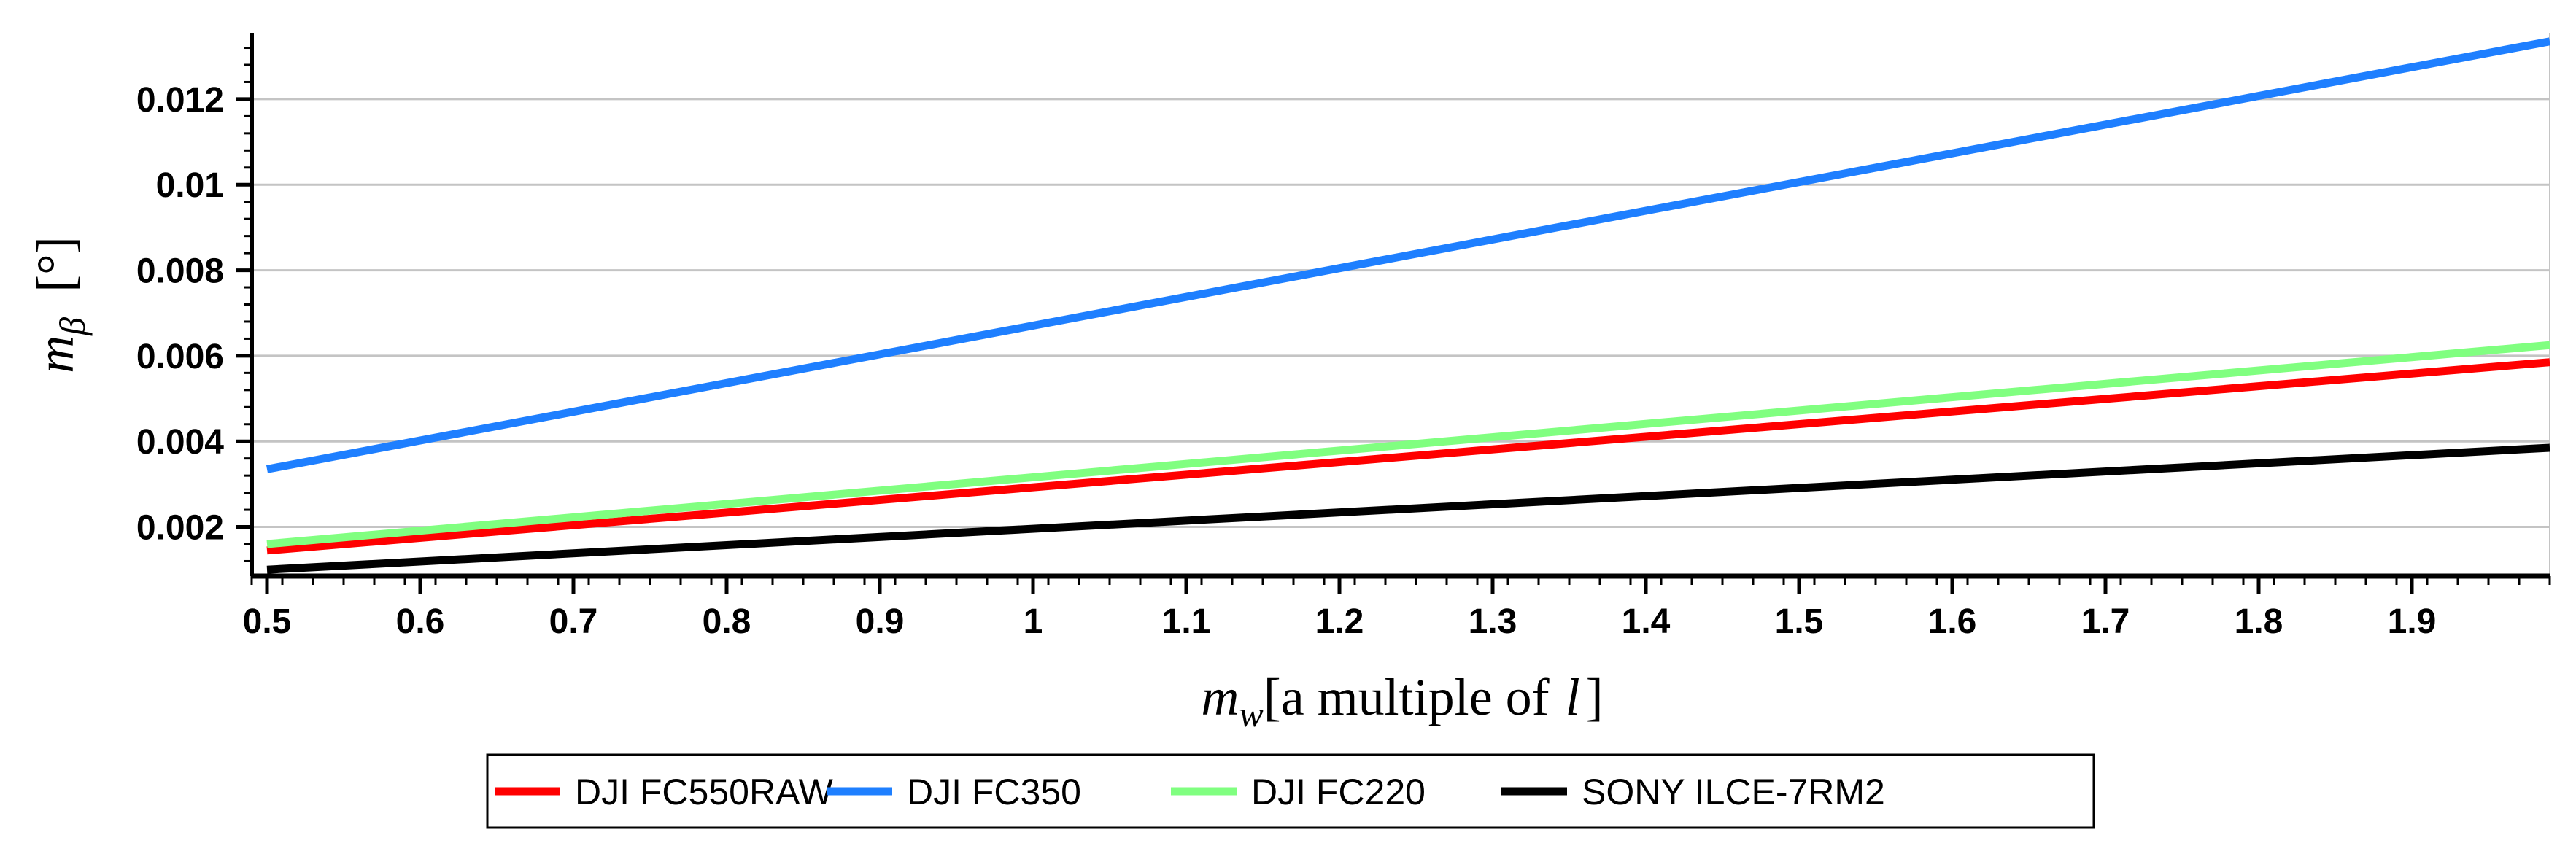 This screenshot has width=2576, height=862. I want to click on x-tick-label-3: 0.8, so click(727, 621).